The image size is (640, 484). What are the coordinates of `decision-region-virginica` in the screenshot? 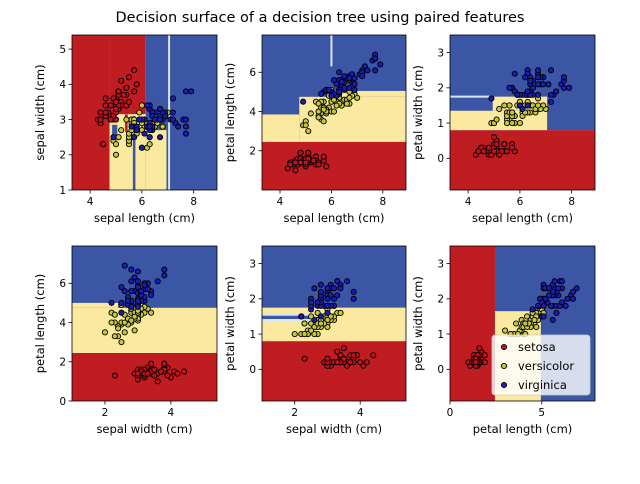 It's located at (134, 153).